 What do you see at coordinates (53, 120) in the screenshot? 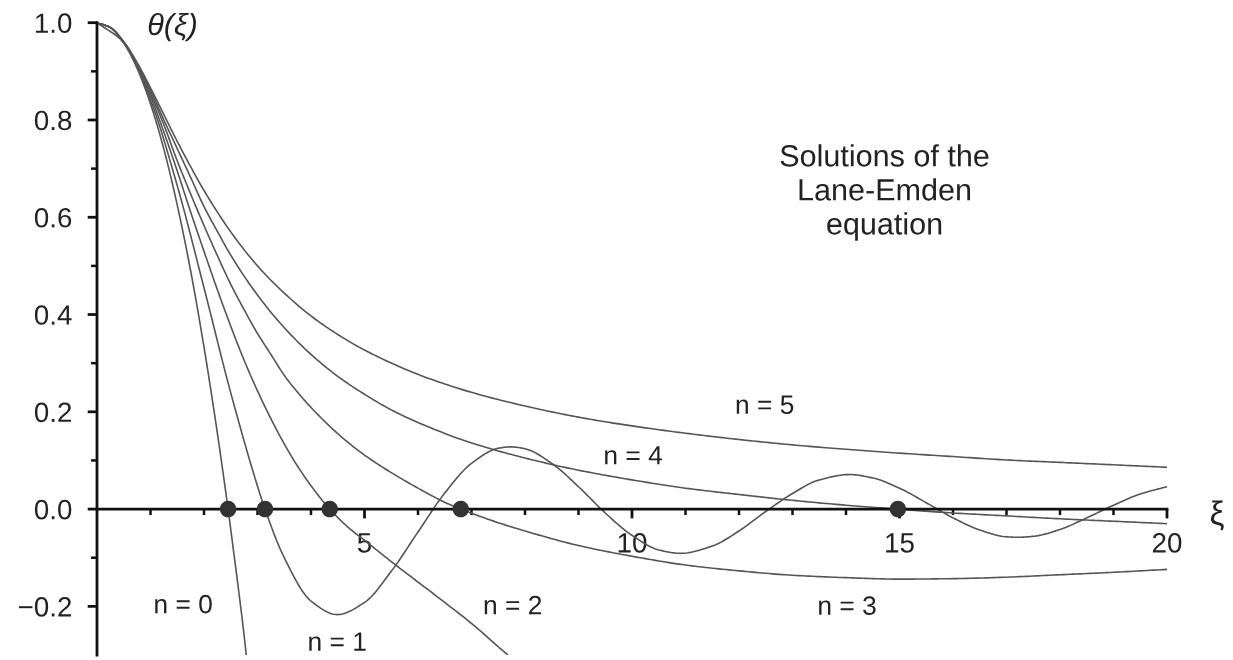
I see `y-tick-label: 0.8` at bounding box center [53, 120].